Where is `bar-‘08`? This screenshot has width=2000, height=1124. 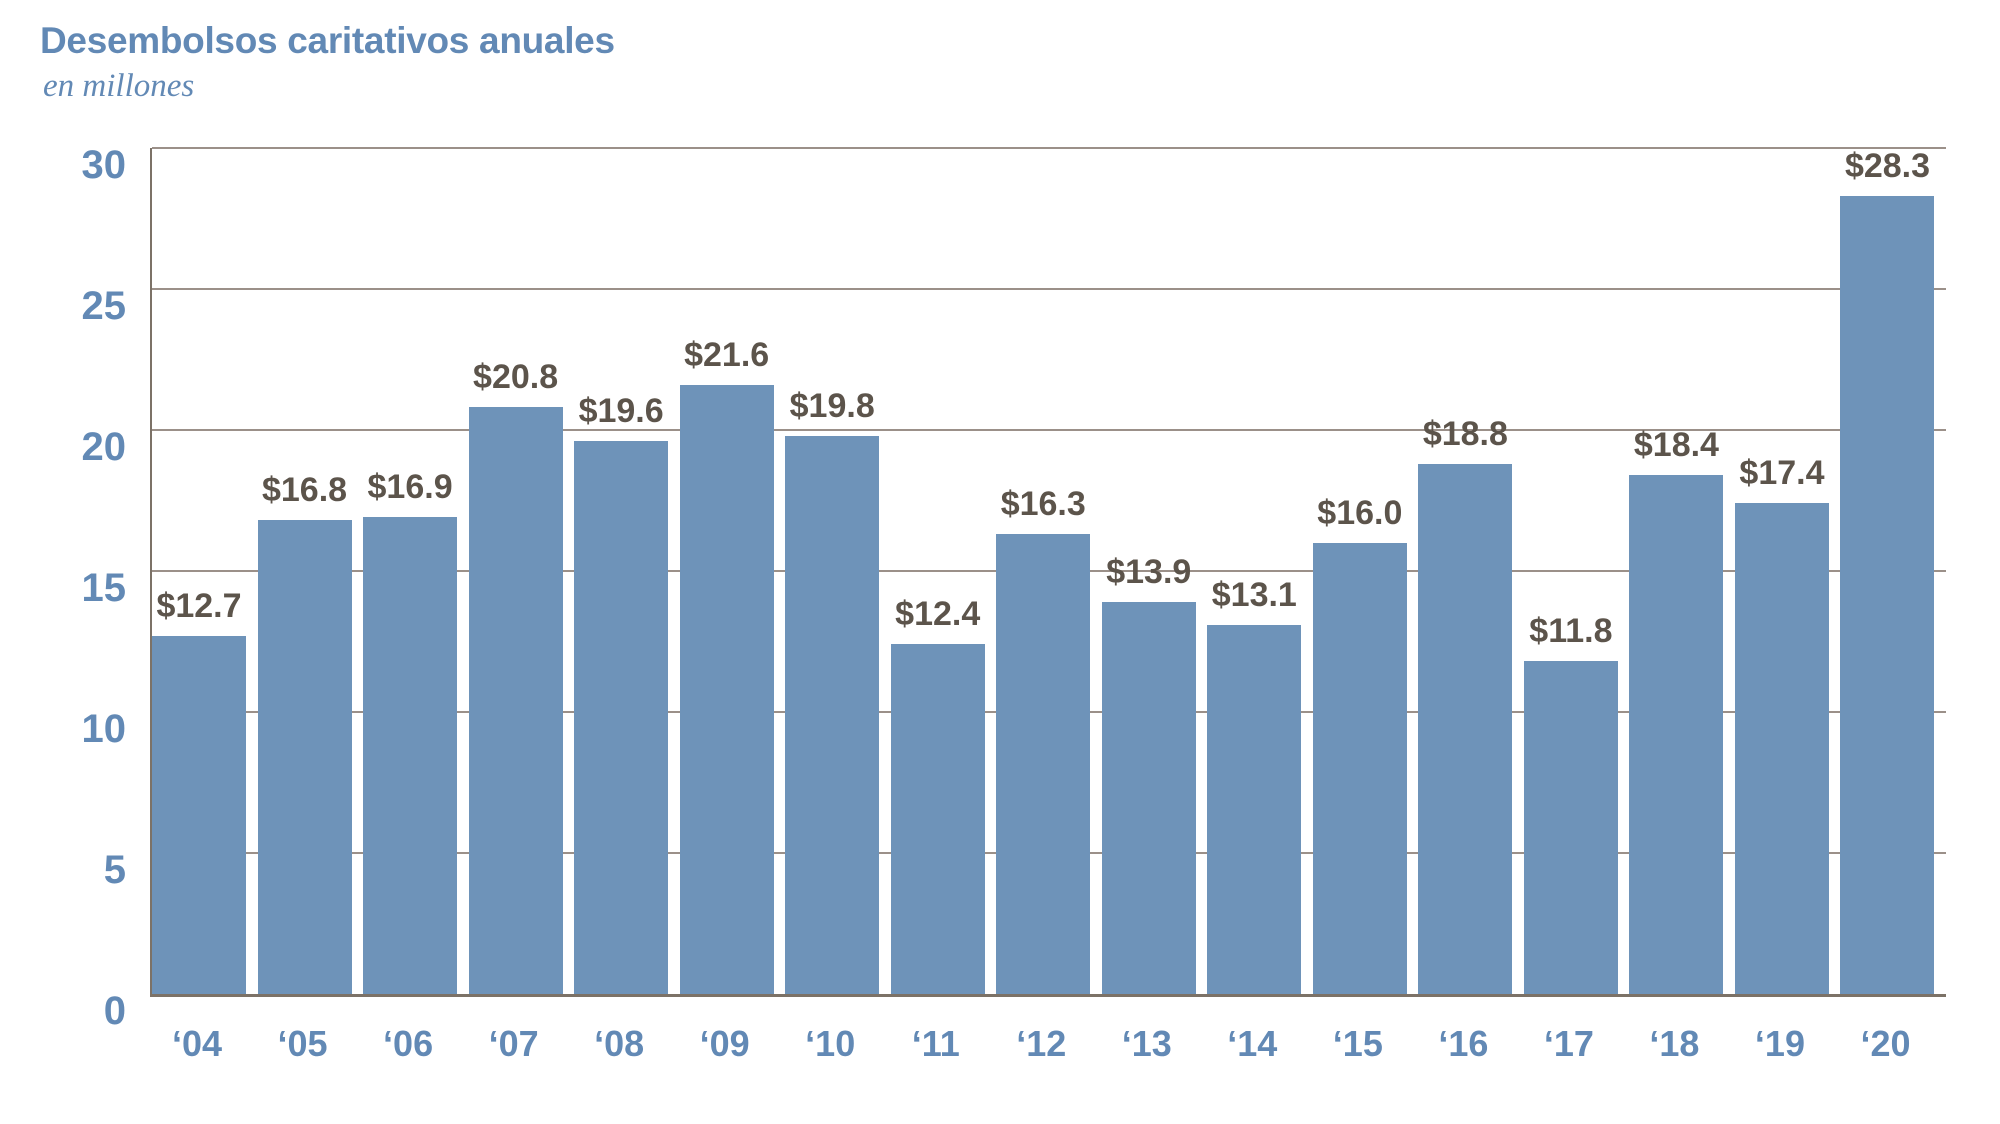 bar-‘08 is located at coordinates (621, 717).